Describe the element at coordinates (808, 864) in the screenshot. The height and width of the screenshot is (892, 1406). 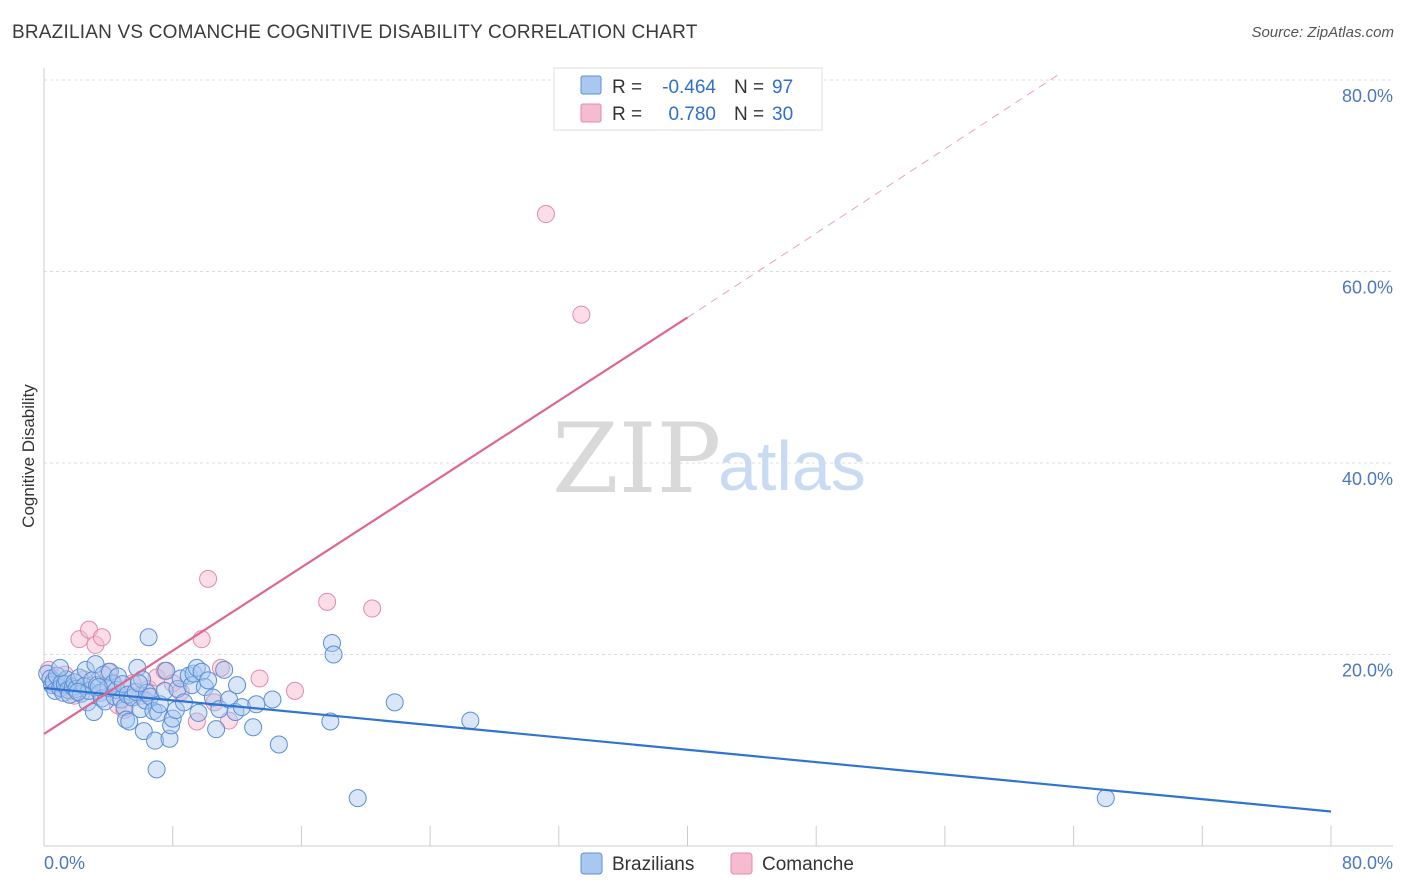
I see `bottom-legend-label-comanche: Comanche` at that location.